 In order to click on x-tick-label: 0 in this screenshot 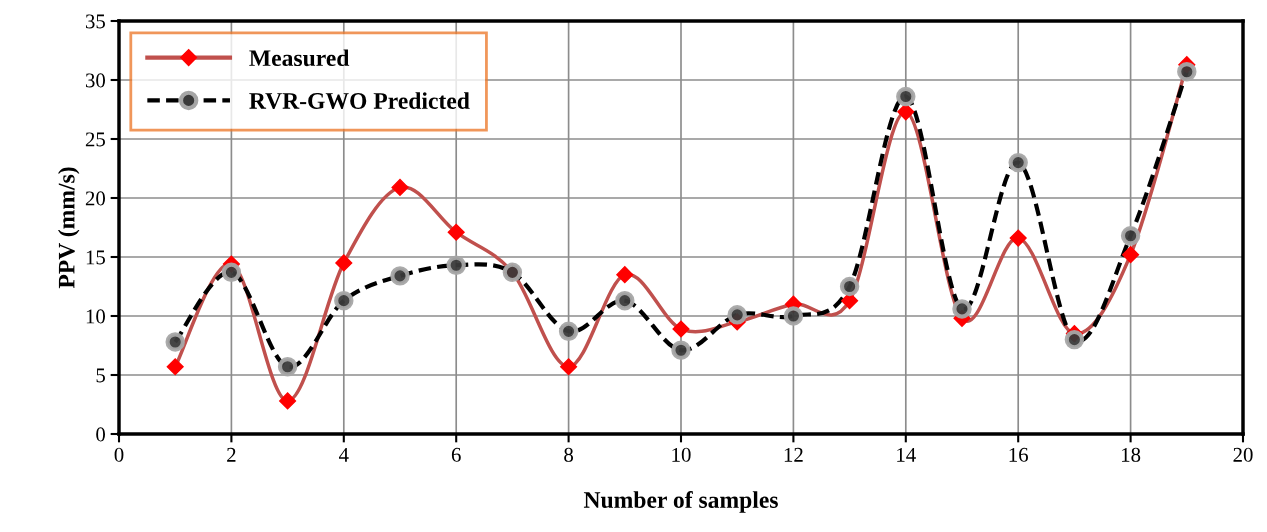, I will do `click(119, 454)`.